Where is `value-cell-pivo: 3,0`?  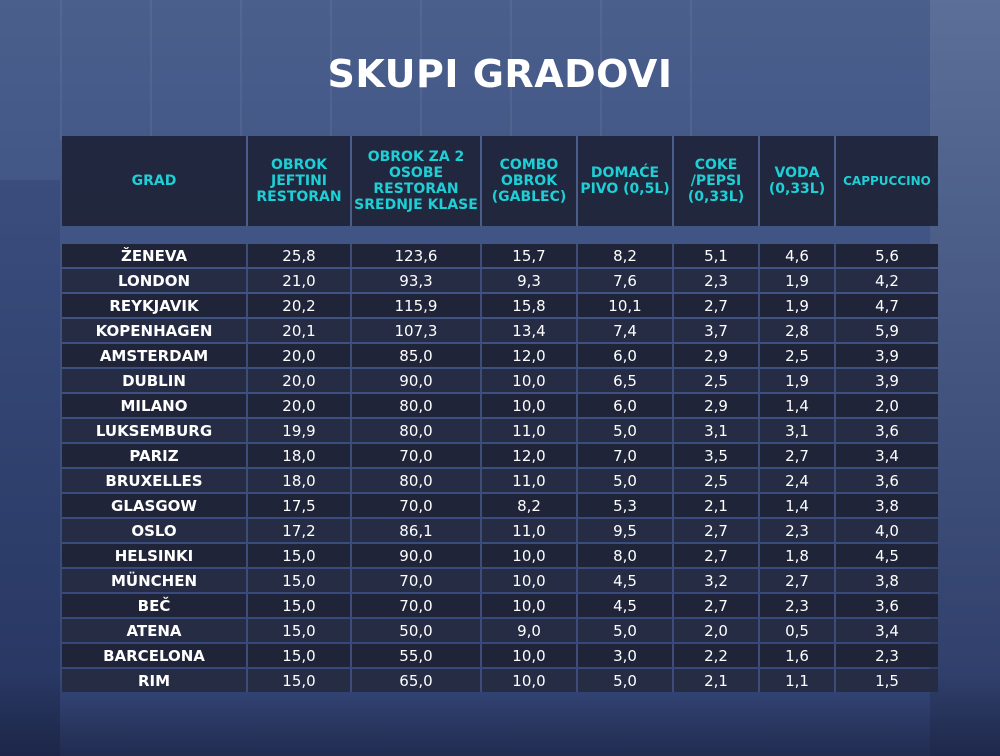 value-cell-pivo: 3,0 is located at coordinates (626, 655).